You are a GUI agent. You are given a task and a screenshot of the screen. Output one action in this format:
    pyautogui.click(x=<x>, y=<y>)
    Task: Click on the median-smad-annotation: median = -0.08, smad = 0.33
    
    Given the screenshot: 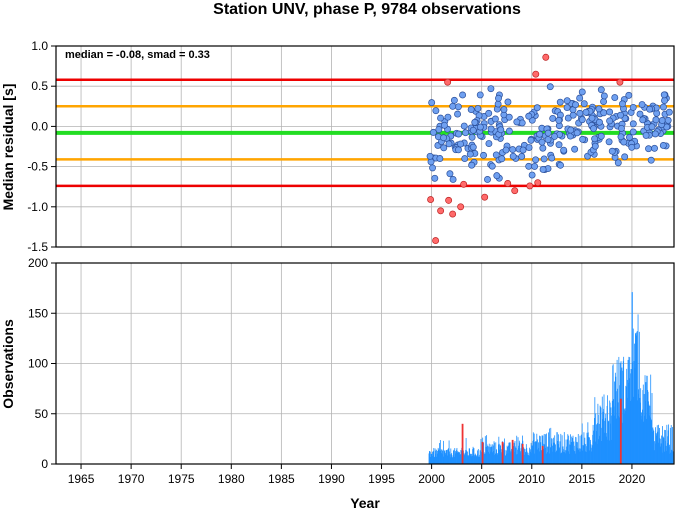 What is the action you would take?
    pyautogui.click(x=137, y=55)
    